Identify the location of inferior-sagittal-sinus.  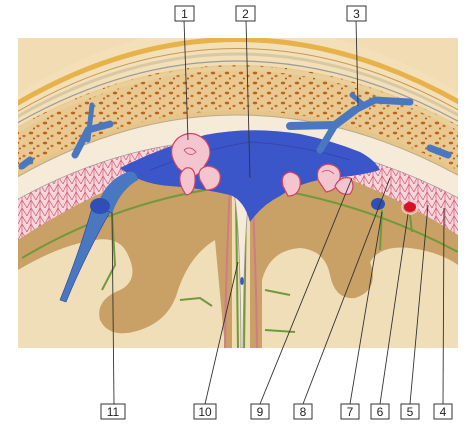
(242, 281).